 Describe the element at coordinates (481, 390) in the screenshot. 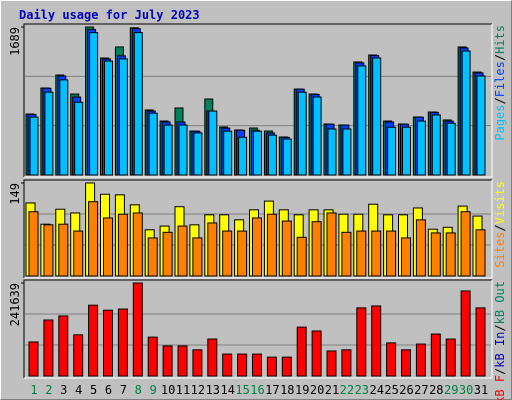

I see `x-tick-label: 31` at that location.